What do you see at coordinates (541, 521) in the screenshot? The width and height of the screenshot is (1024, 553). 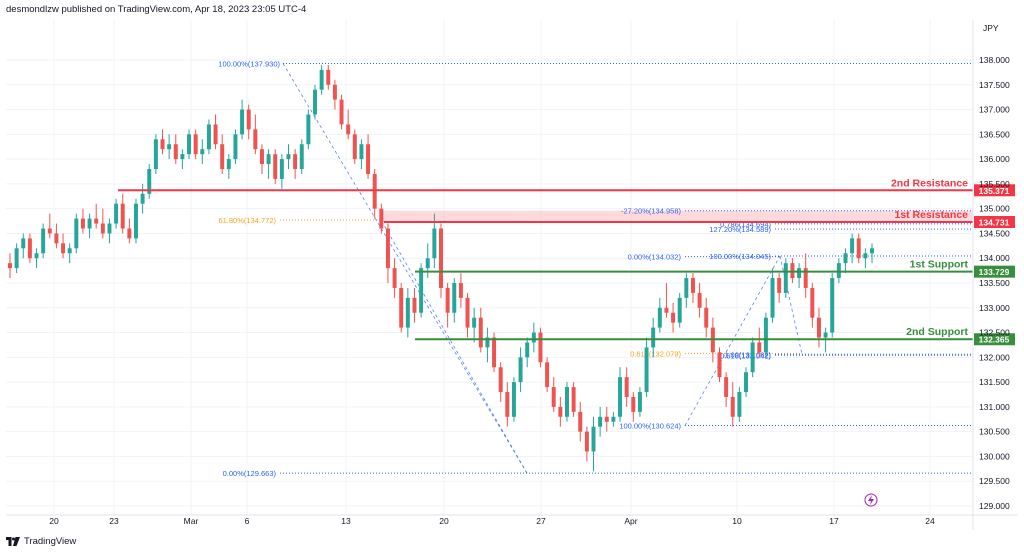 I see `x-tick-label: 27` at bounding box center [541, 521].